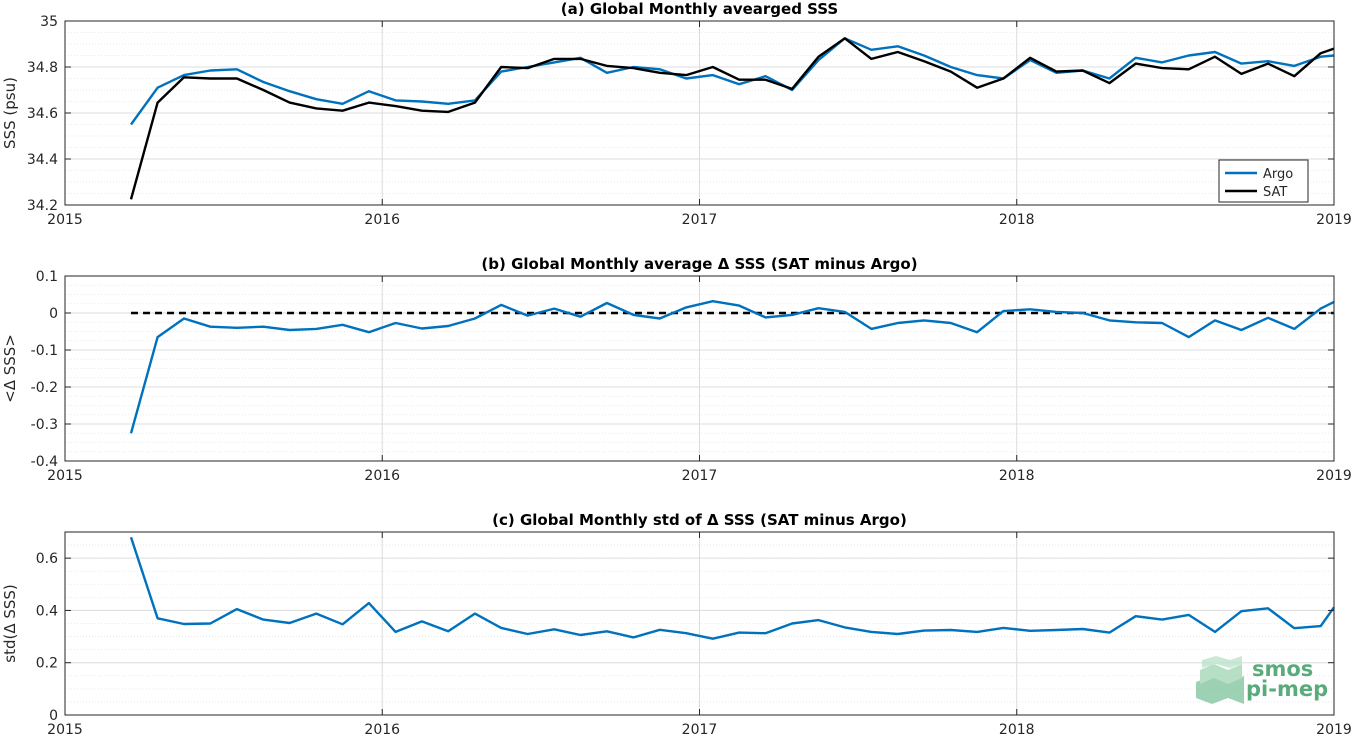 This screenshot has height=737, width=1354. What do you see at coordinates (42, 114) in the screenshot?
I see `y-tick-label: 34.6` at bounding box center [42, 114].